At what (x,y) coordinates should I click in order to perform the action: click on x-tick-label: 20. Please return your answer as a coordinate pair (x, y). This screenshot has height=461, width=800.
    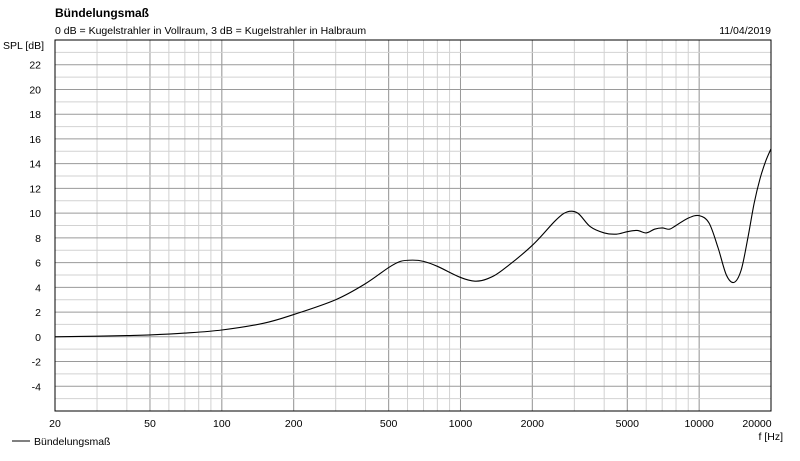
    Looking at the image, I should click on (55, 424).